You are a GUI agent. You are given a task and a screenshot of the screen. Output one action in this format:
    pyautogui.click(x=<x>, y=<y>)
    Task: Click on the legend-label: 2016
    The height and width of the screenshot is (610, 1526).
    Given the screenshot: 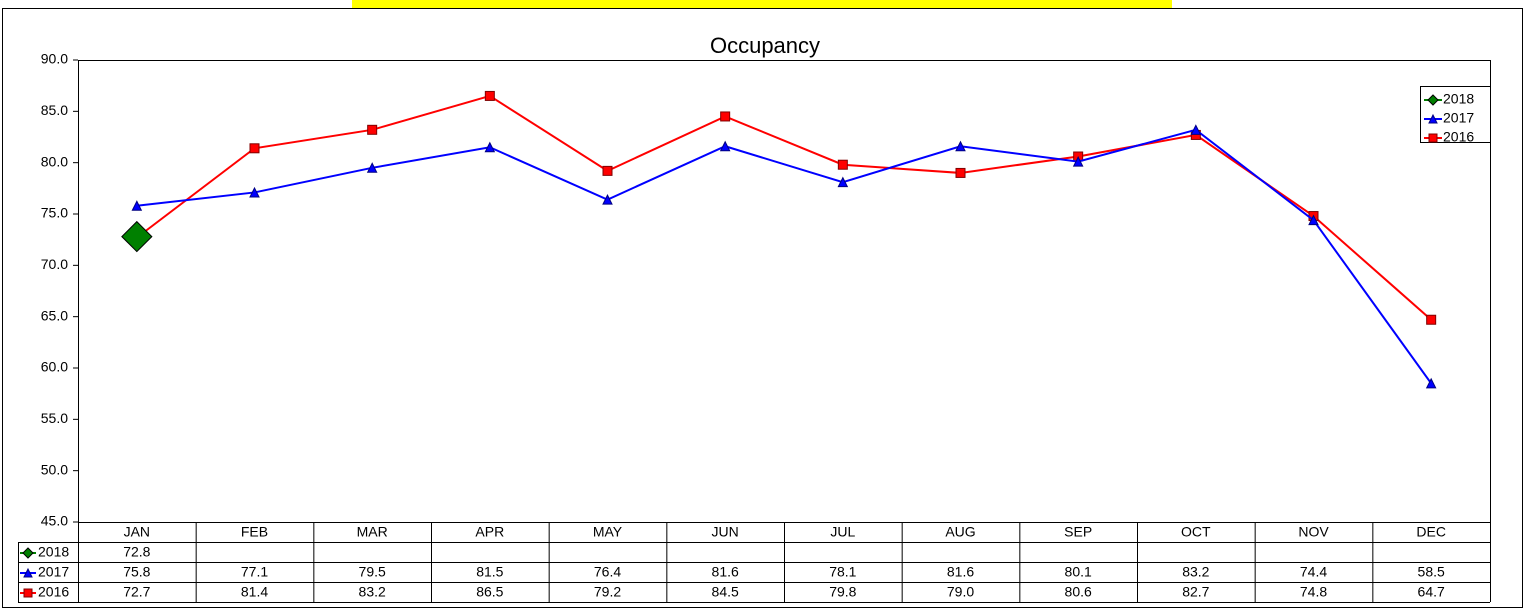 What is the action you would take?
    pyautogui.click(x=1458, y=137)
    